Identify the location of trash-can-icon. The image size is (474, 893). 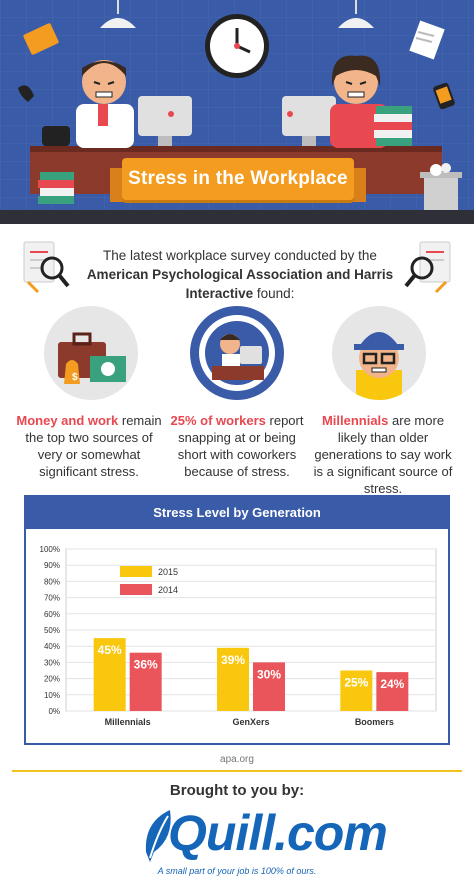
(441, 188).